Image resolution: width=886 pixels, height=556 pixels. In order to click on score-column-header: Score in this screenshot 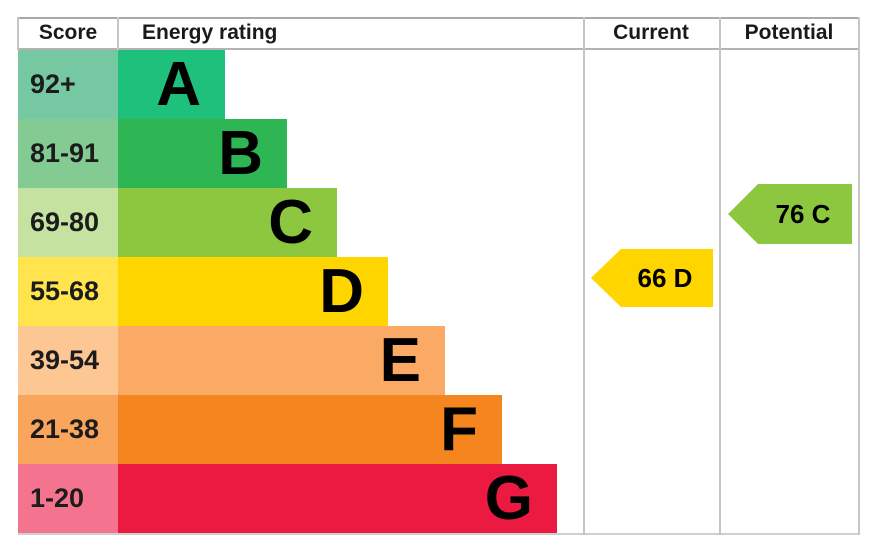, I will do `click(68, 32)`.